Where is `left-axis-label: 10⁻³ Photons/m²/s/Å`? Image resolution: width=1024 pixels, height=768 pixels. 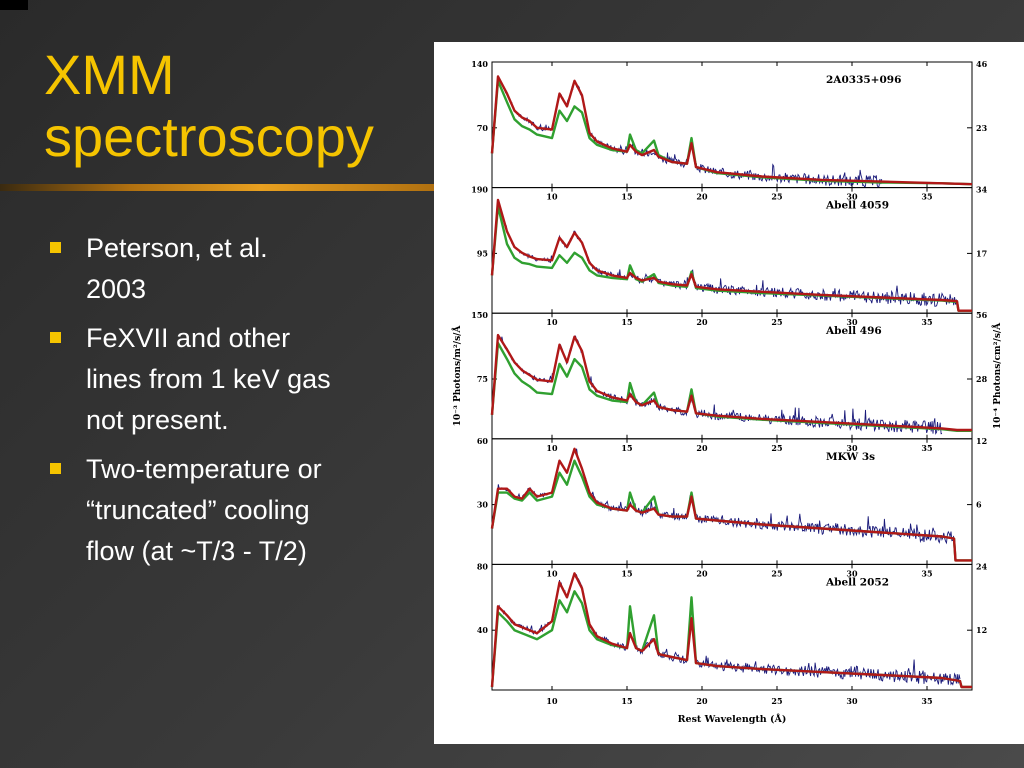
left-axis-label: 10⁻³ Photons/m²/s/Å is located at coordinates (457, 376).